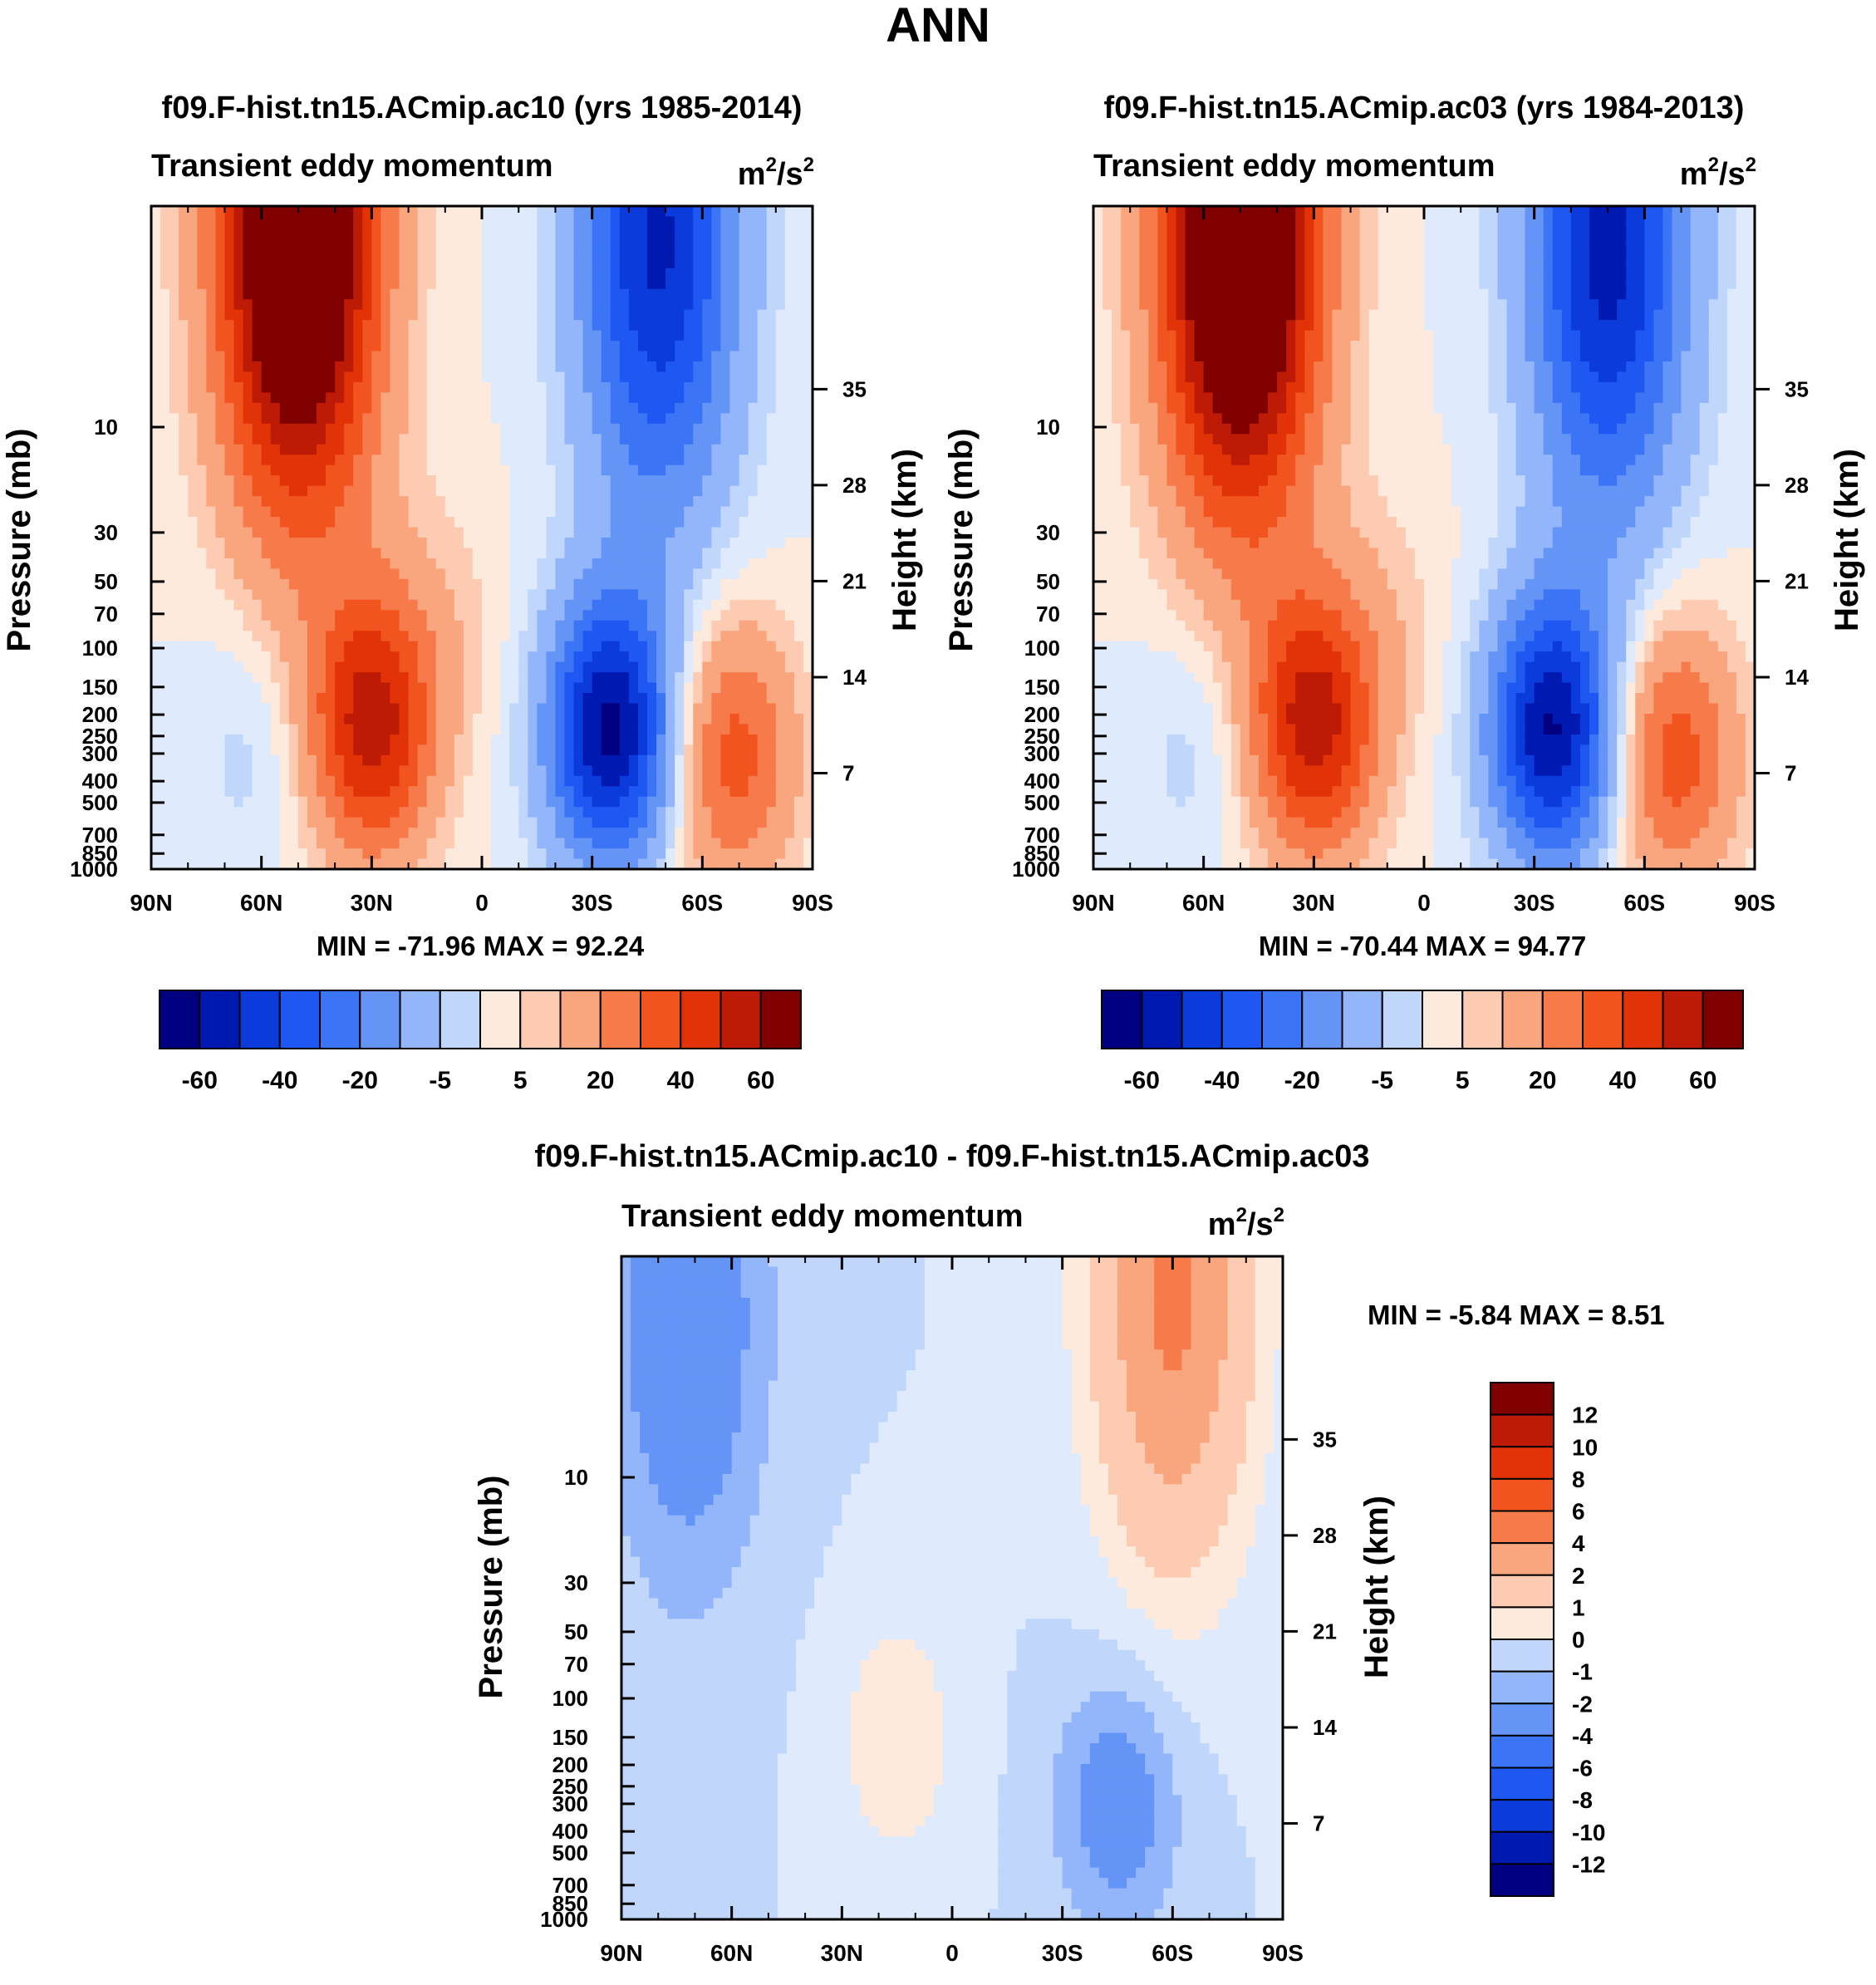 This screenshot has height=1985, width=1876. Describe the element at coordinates (781, 1019) in the screenshot. I see `colorbar-cell` at that location.